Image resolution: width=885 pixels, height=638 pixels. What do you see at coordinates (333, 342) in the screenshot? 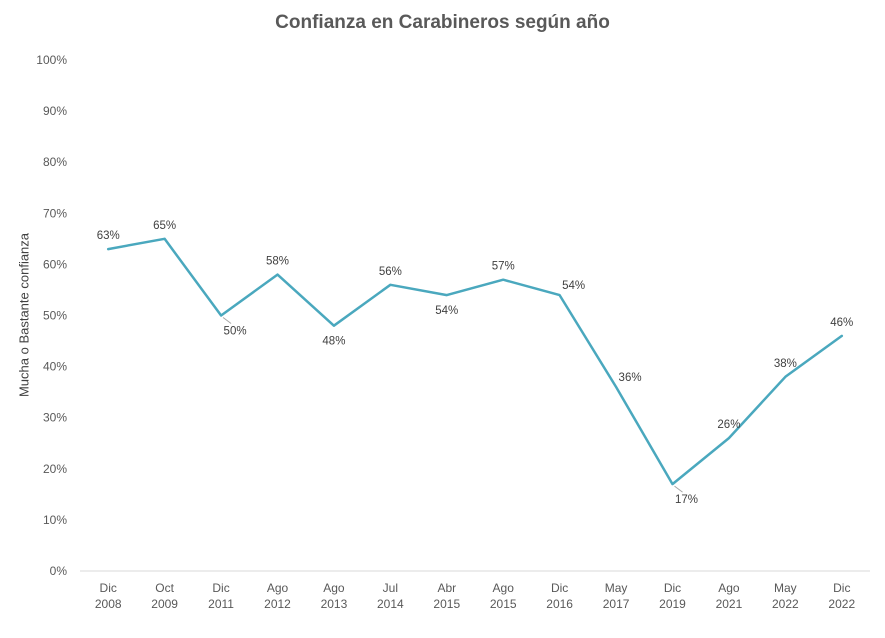
I see `data-label: 48%` at bounding box center [333, 342].